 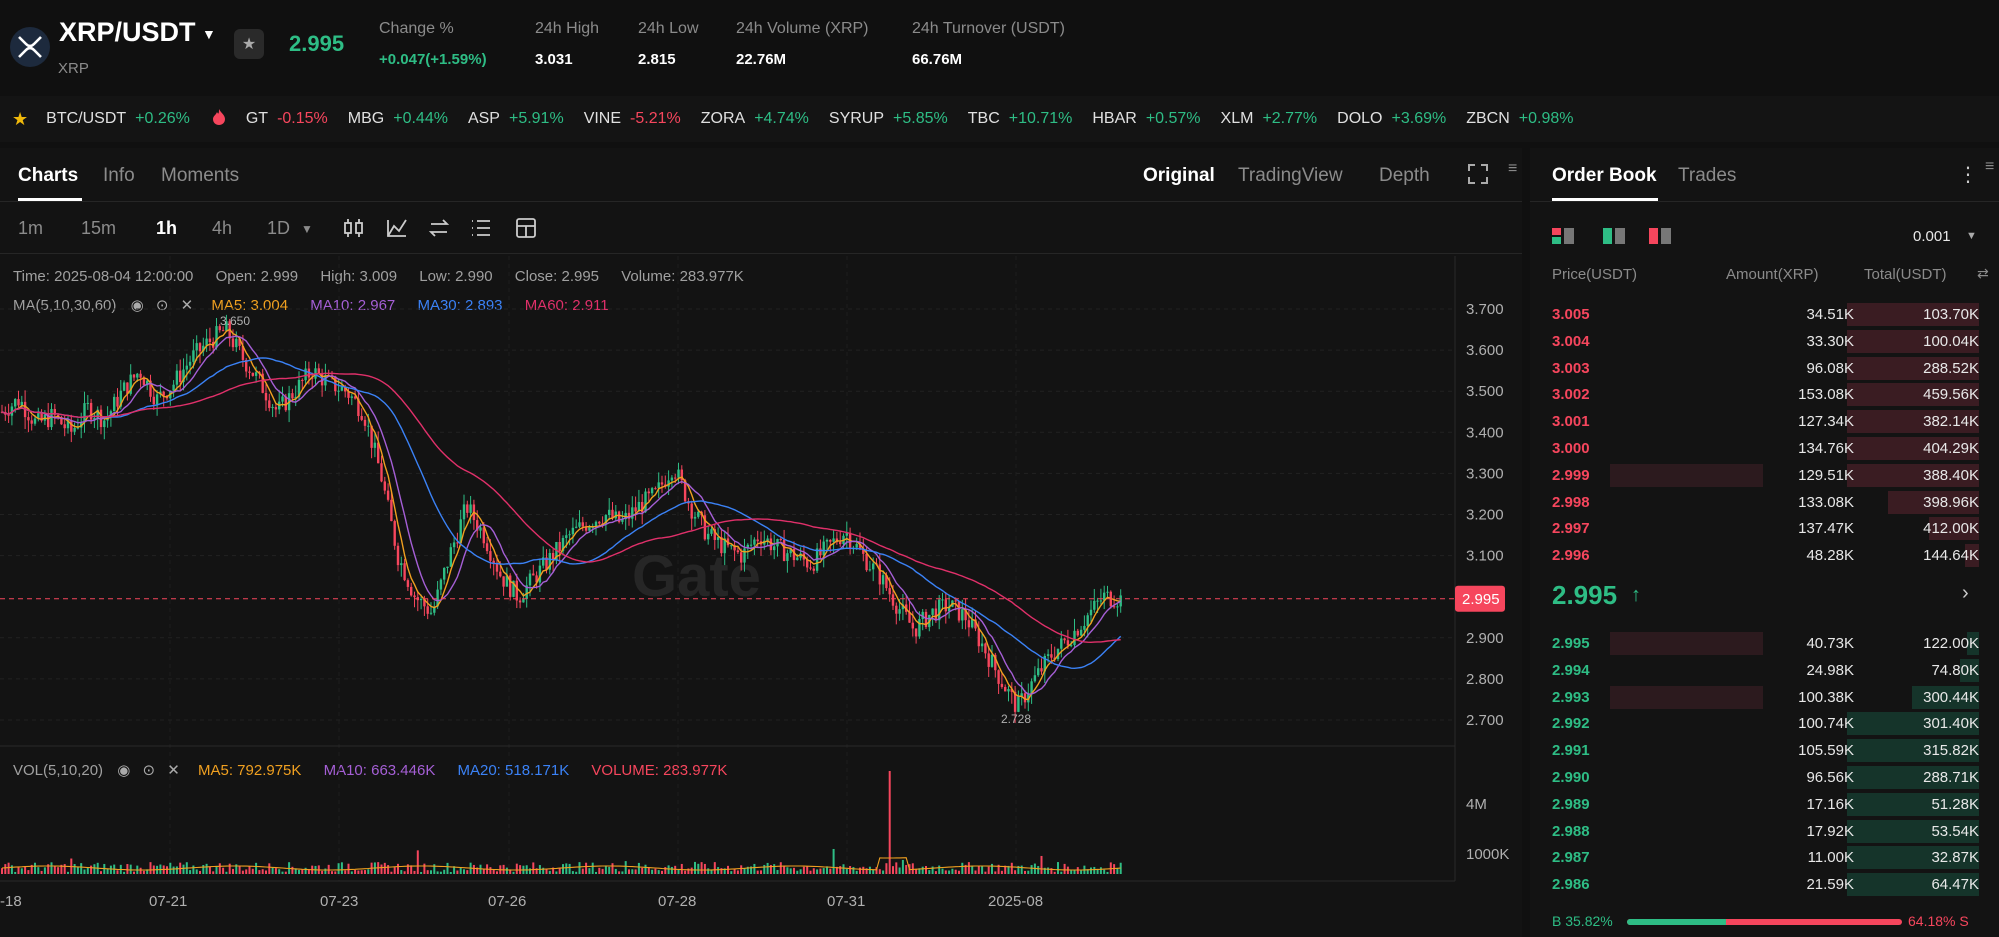 What do you see at coordinates (1290, 175) in the screenshot?
I see `view-tradingview: TradingView` at bounding box center [1290, 175].